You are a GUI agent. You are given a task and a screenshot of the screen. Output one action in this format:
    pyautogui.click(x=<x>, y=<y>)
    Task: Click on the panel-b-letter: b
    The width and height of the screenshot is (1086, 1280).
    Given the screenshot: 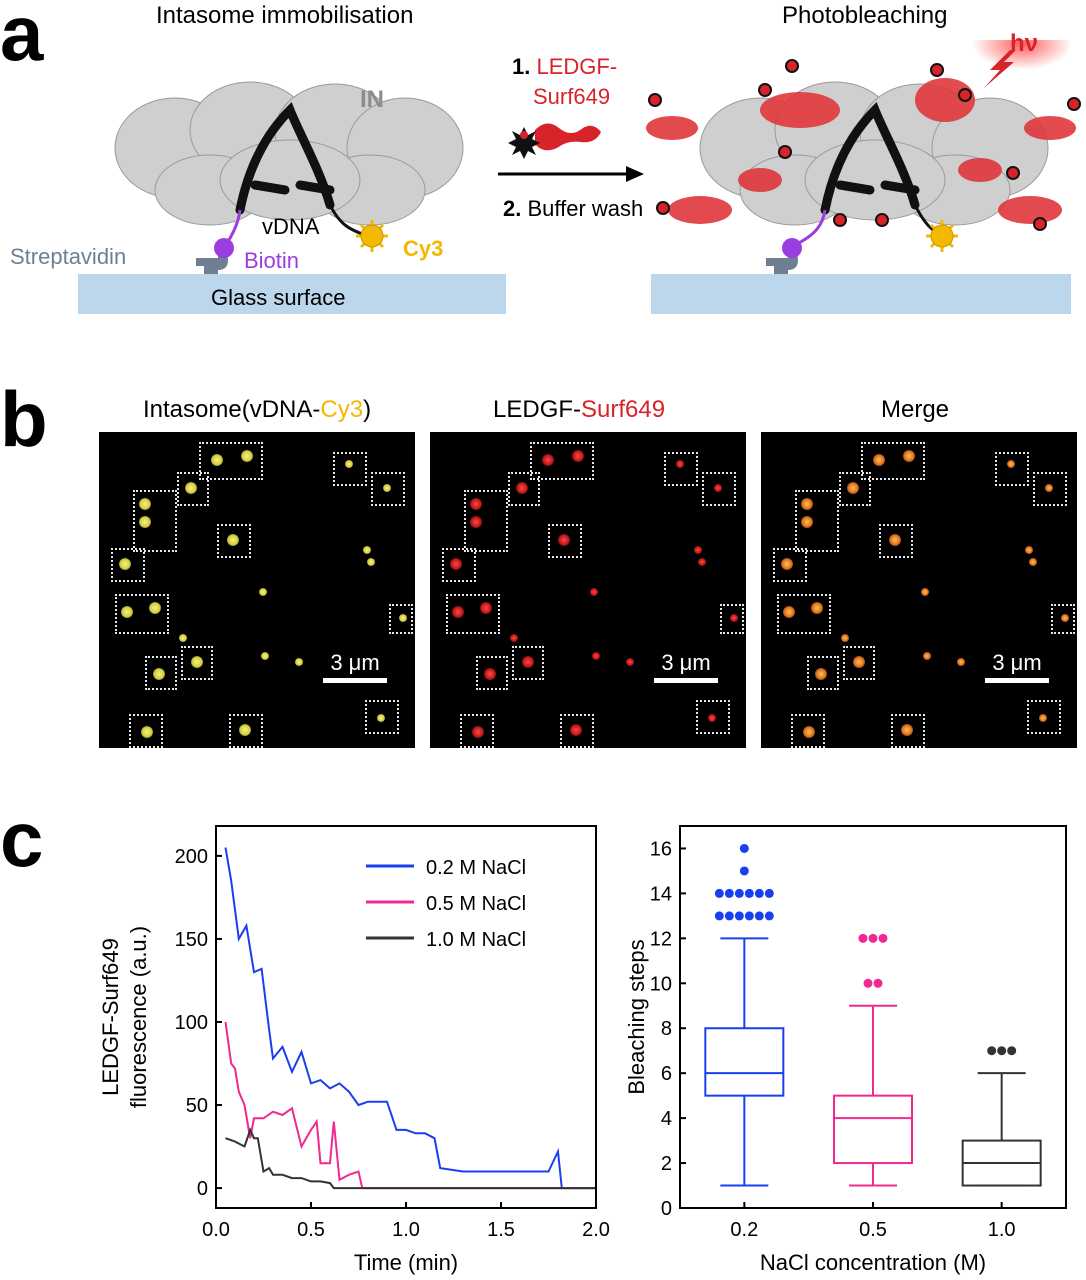 What is the action you would take?
    pyautogui.click(x=24, y=419)
    